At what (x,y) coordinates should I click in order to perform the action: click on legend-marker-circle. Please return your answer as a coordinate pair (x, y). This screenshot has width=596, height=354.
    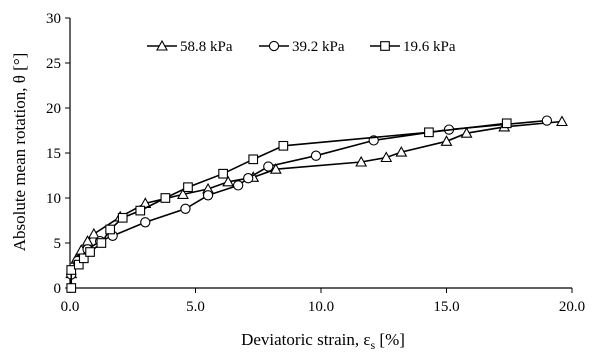
    Looking at the image, I should click on (274, 46).